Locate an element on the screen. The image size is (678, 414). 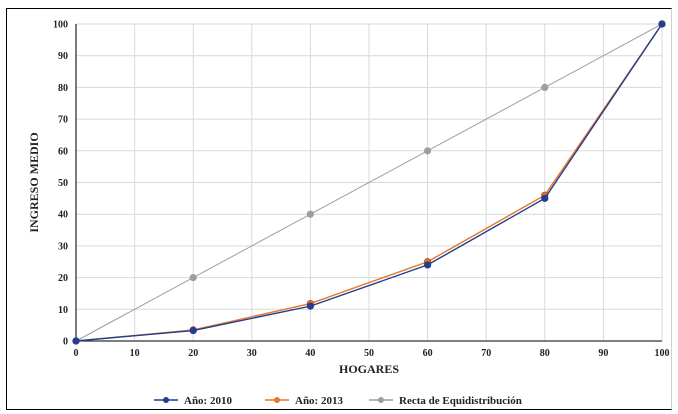
x-tick-label: 30 is located at coordinates (252, 353).